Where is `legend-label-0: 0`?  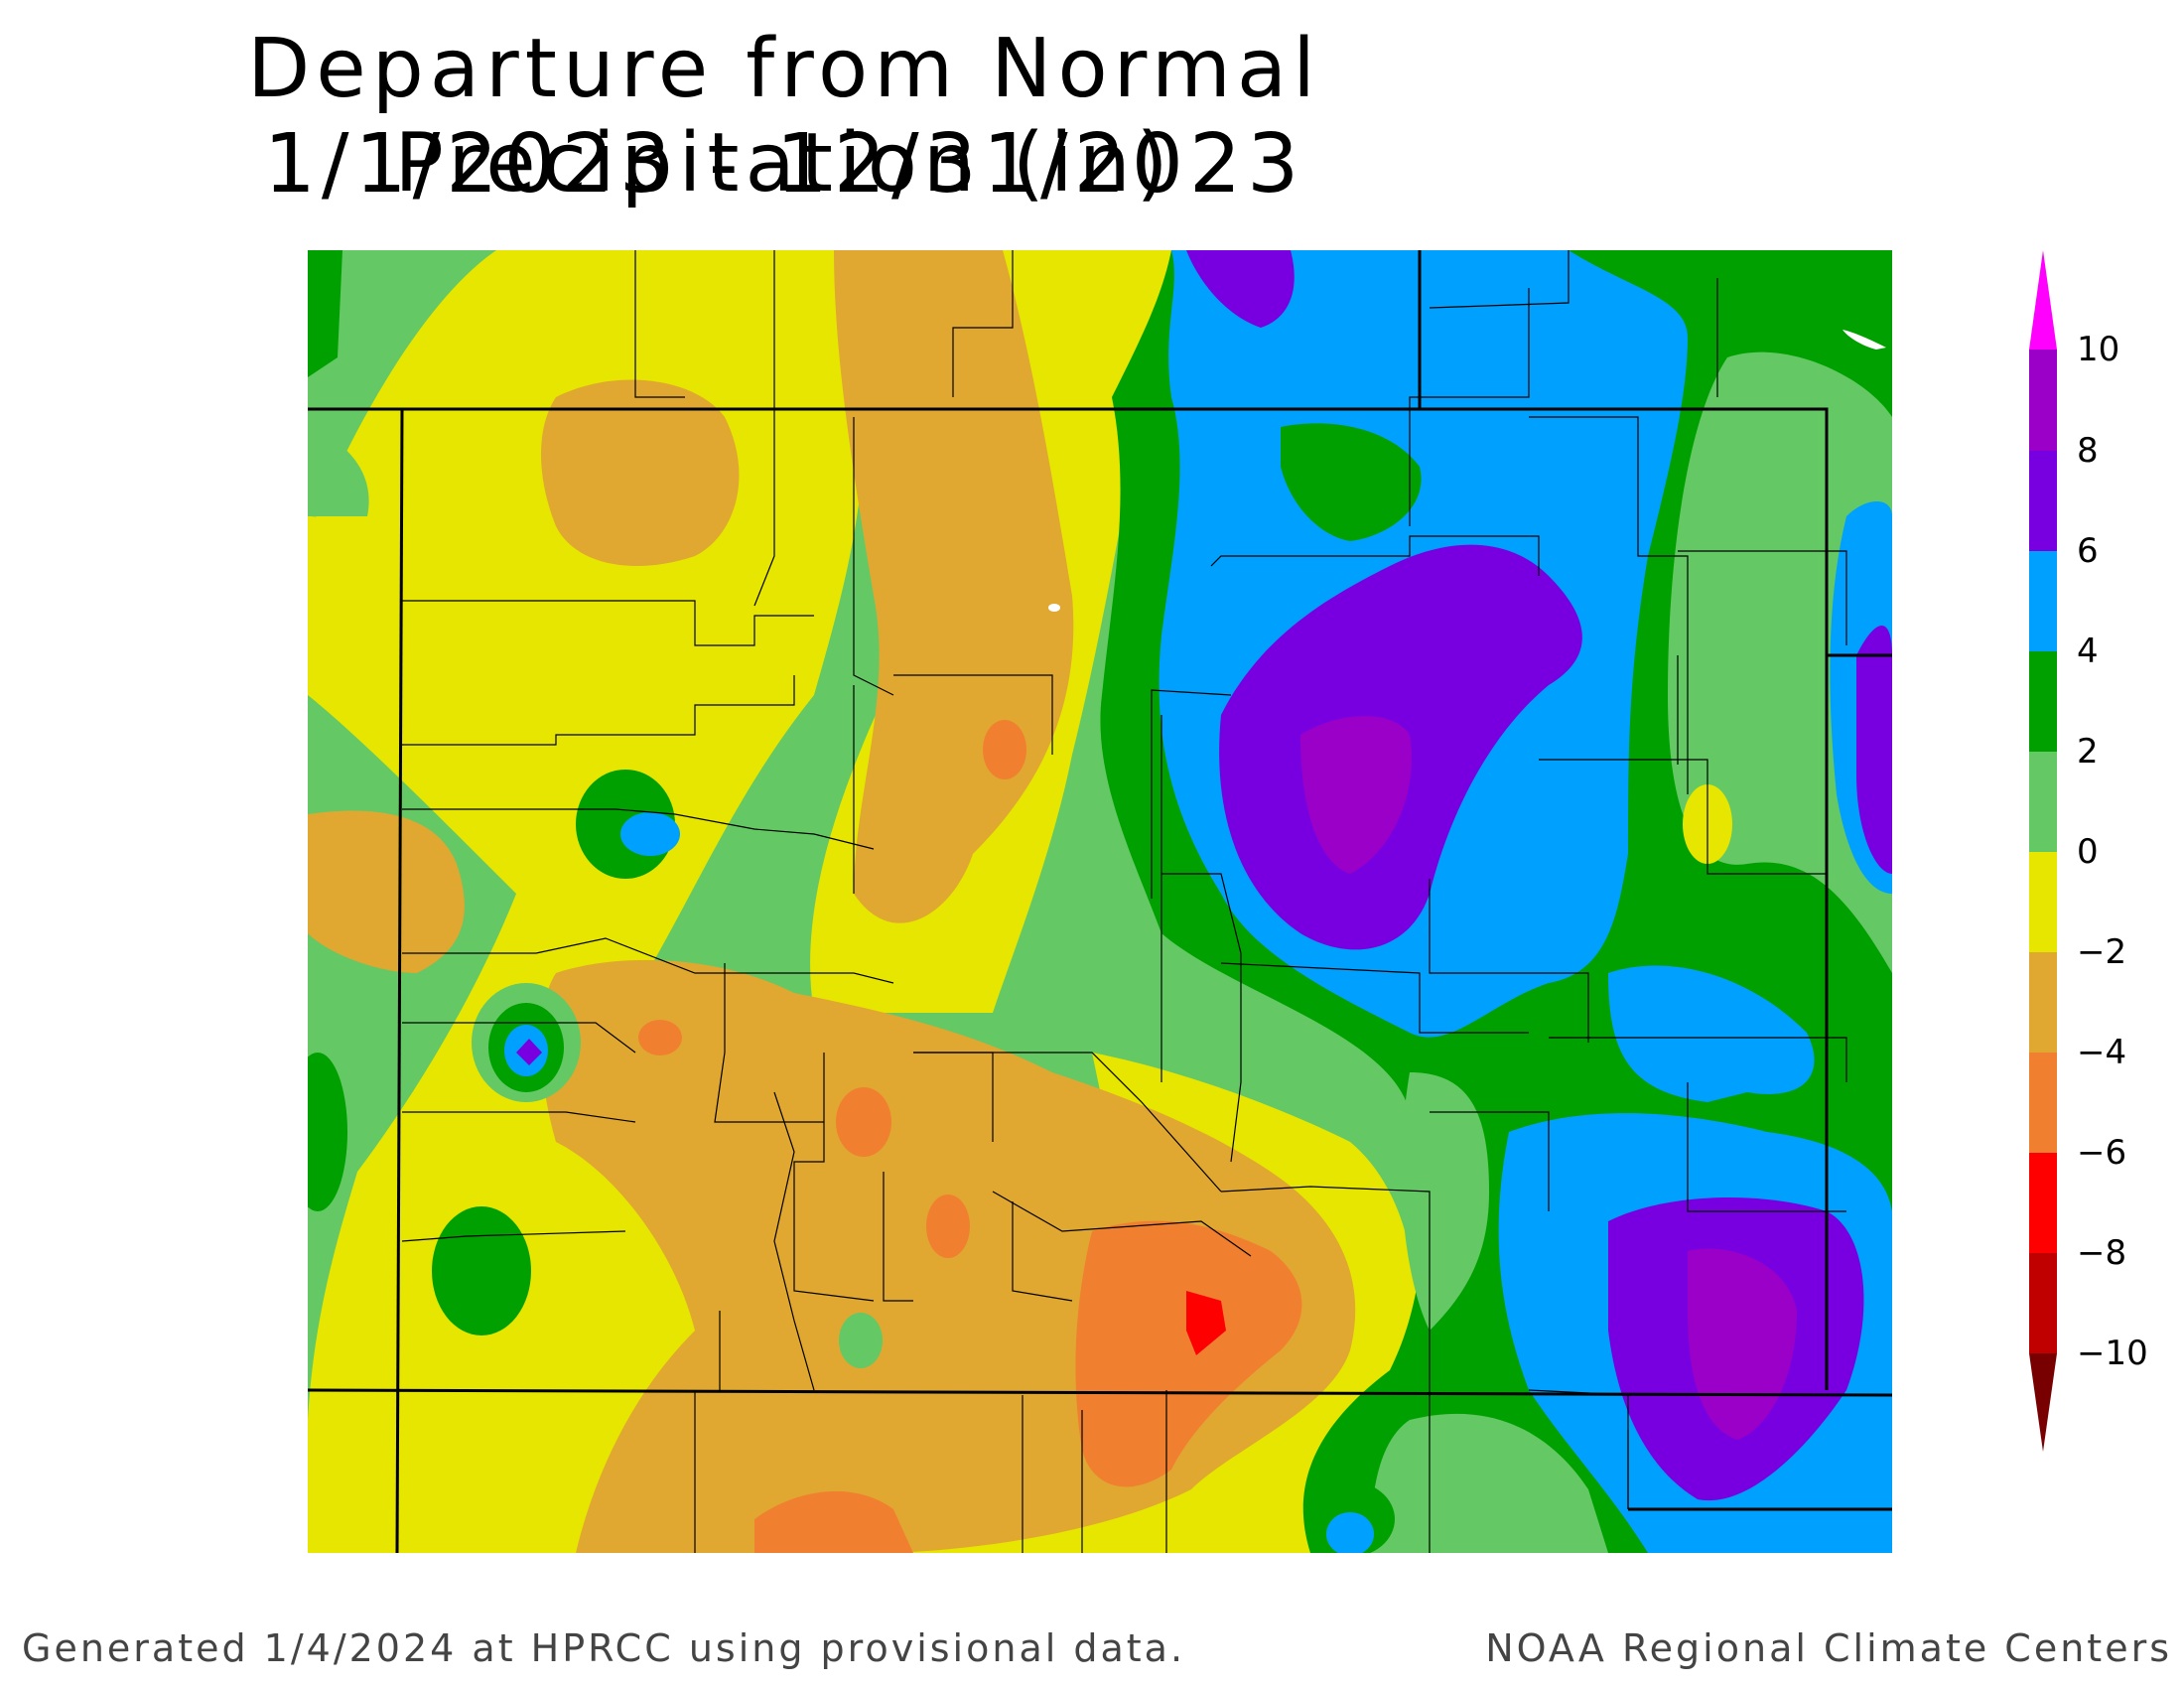
legend-label-0: 0 is located at coordinates (2088, 852).